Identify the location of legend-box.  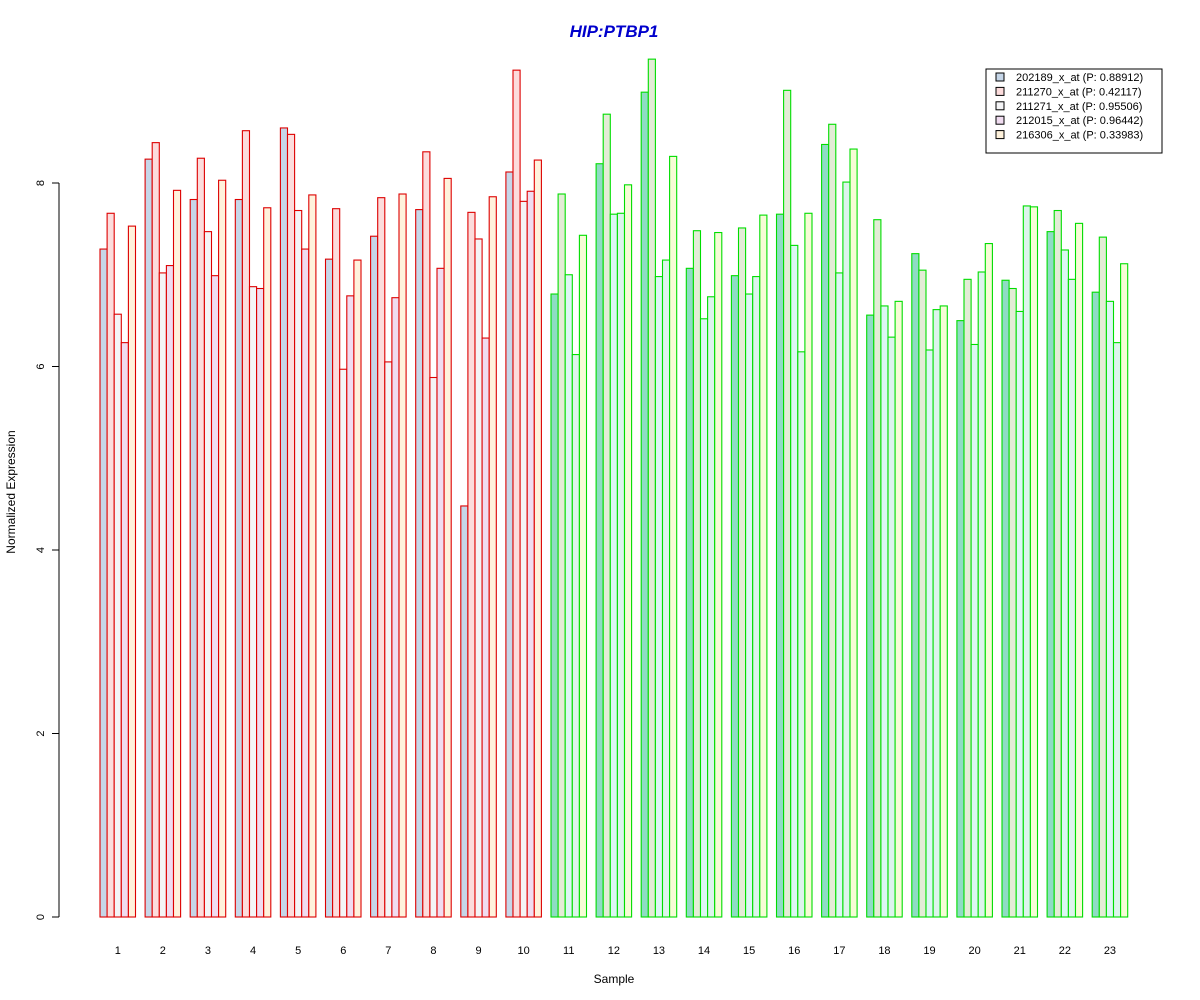
(1074, 111).